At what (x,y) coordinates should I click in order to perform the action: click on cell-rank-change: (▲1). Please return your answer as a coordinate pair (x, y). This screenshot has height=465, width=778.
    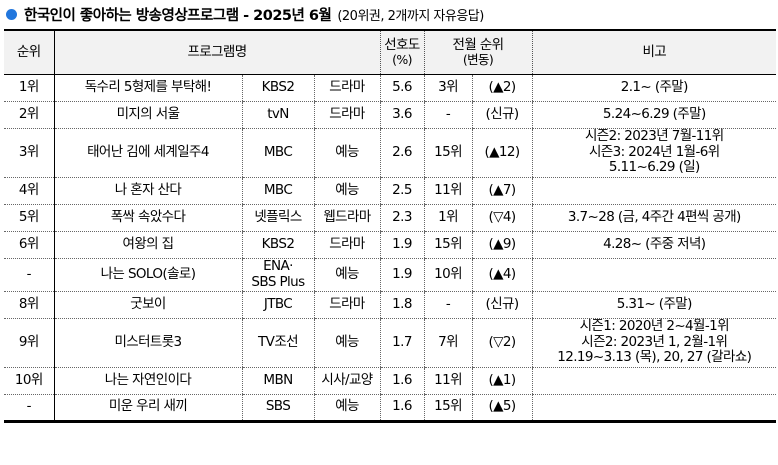
    Looking at the image, I should click on (502, 381).